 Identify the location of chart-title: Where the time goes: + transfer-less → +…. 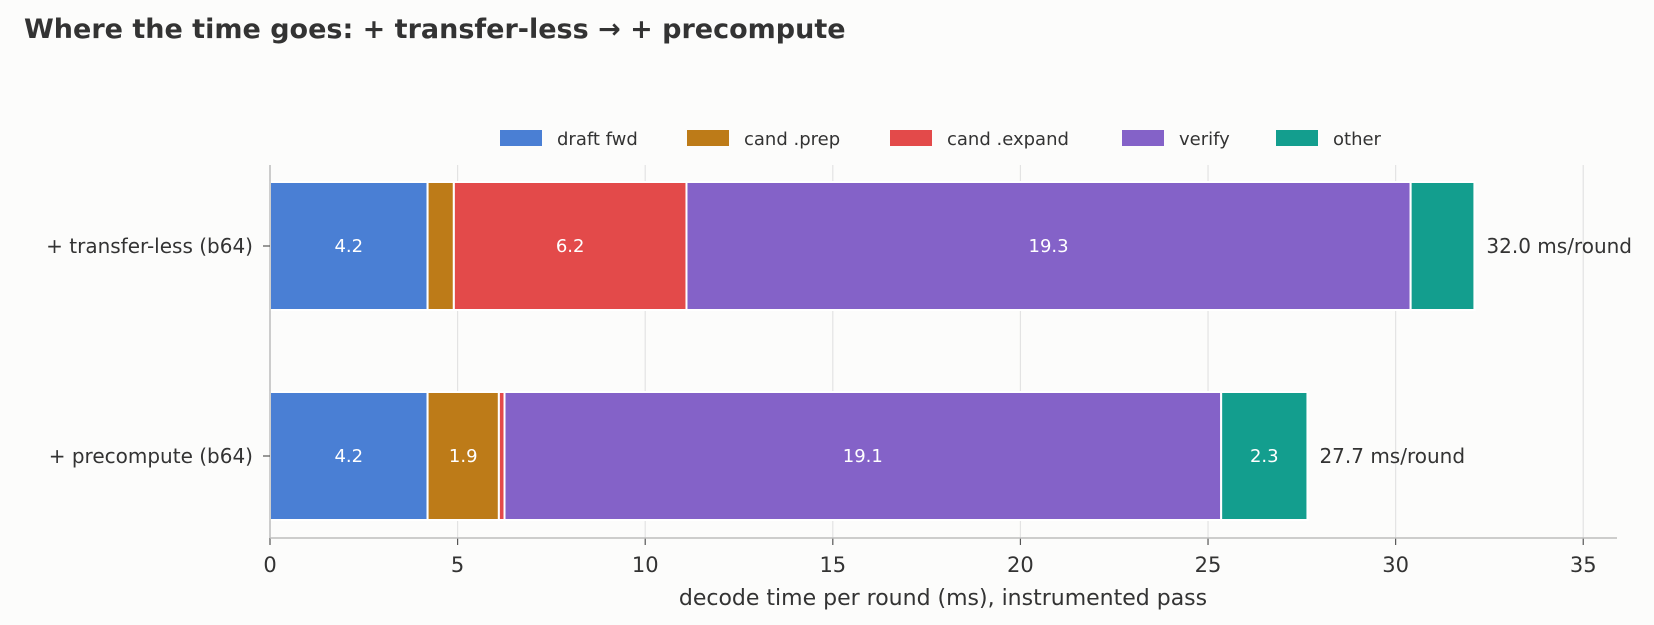
(435, 29).